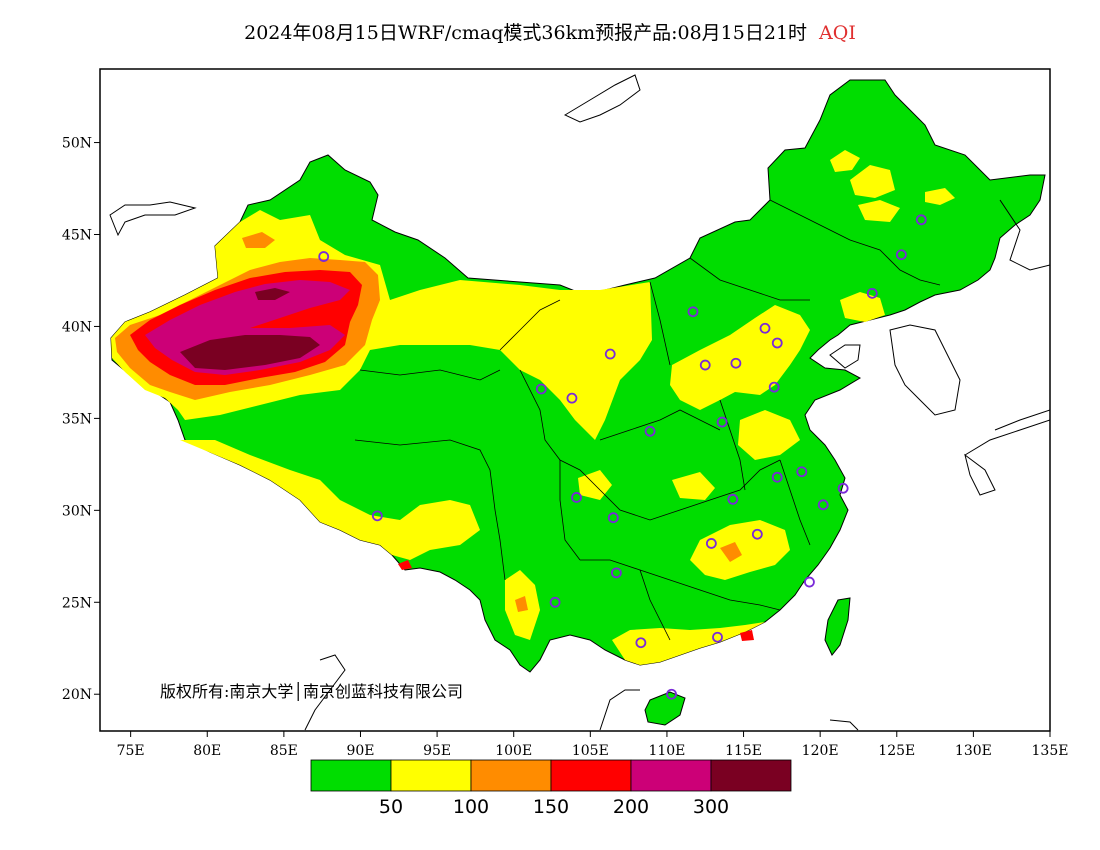 The height and width of the screenshot is (850, 1100). Describe the element at coordinates (391, 807) in the screenshot. I see `legend-label: 50` at that location.